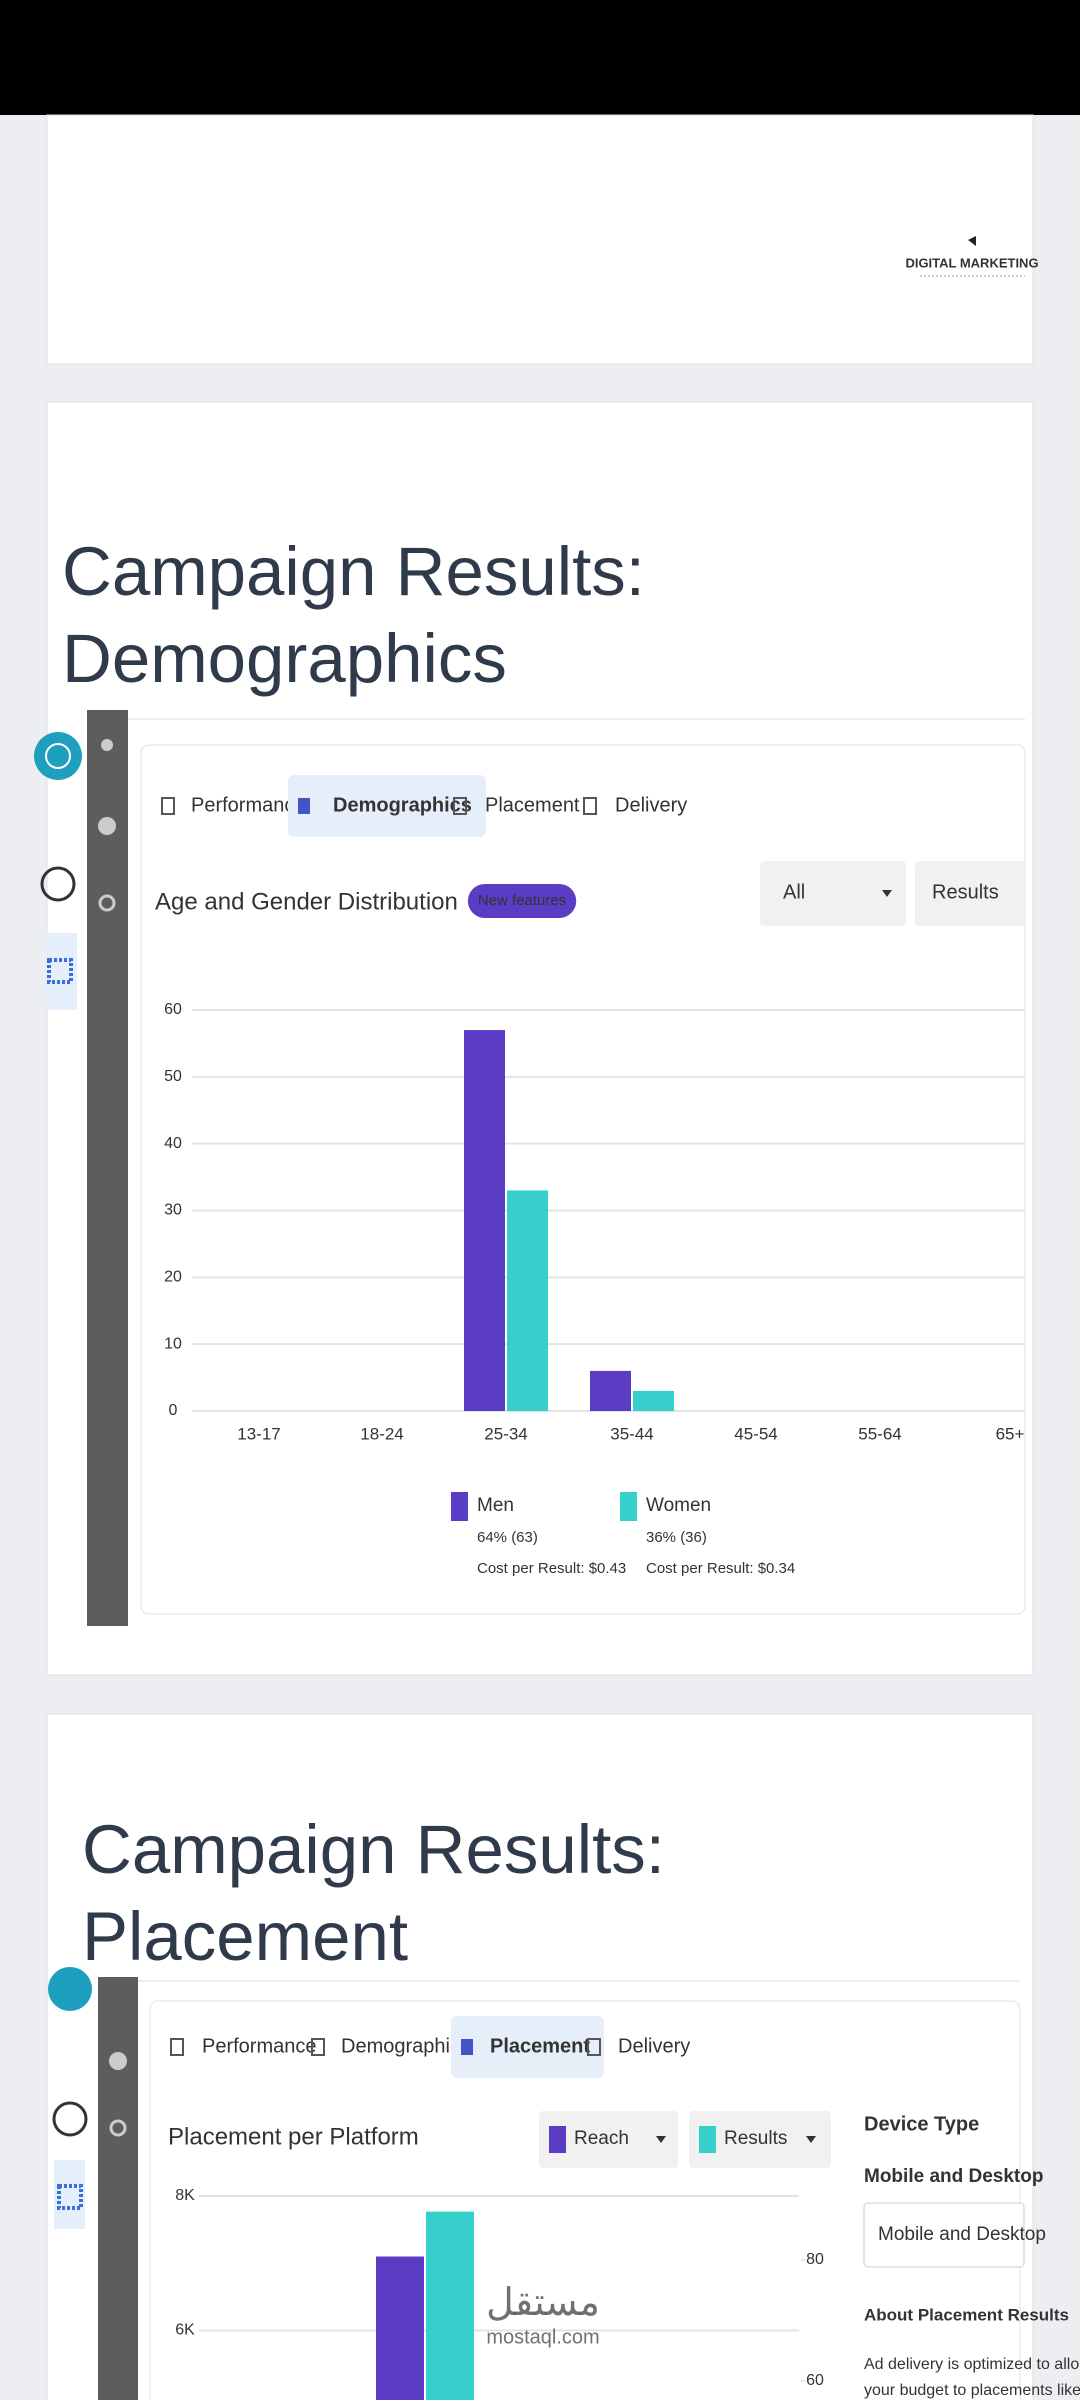 The image size is (1080, 2400). What do you see at coordinates (676, 1537) in the screenshot?
I see `legend-share: 36% (36)` at bounding box center [676, 1537].